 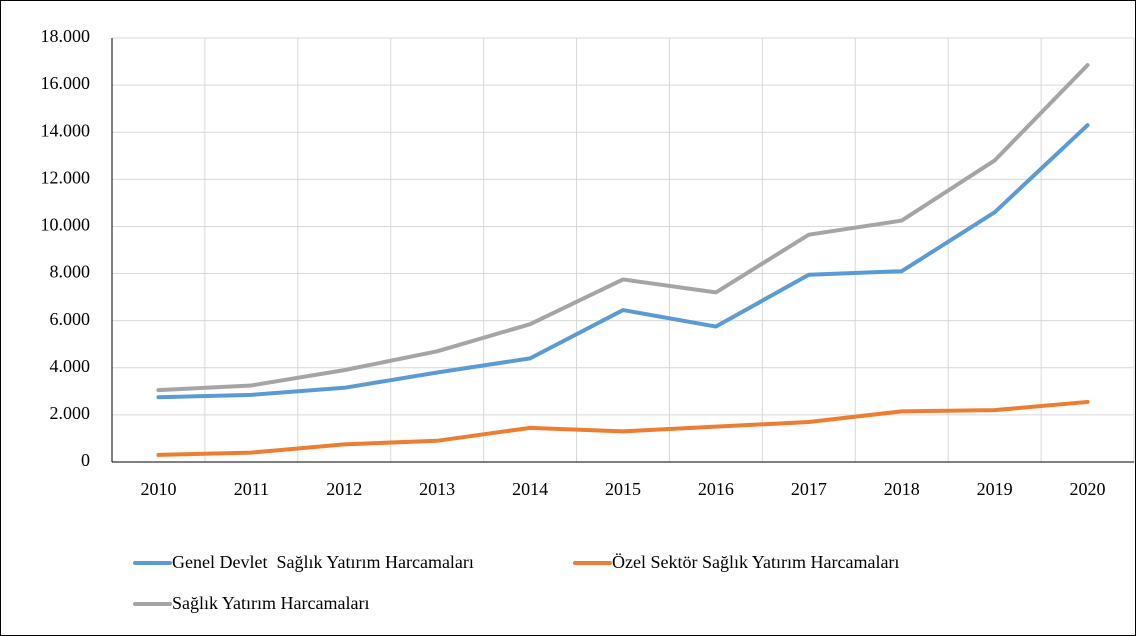 What do you see at coordinates (1088, 489) in the screenshot?
I see `x-tick-label: 2020` at bounding box center [1088, 489].